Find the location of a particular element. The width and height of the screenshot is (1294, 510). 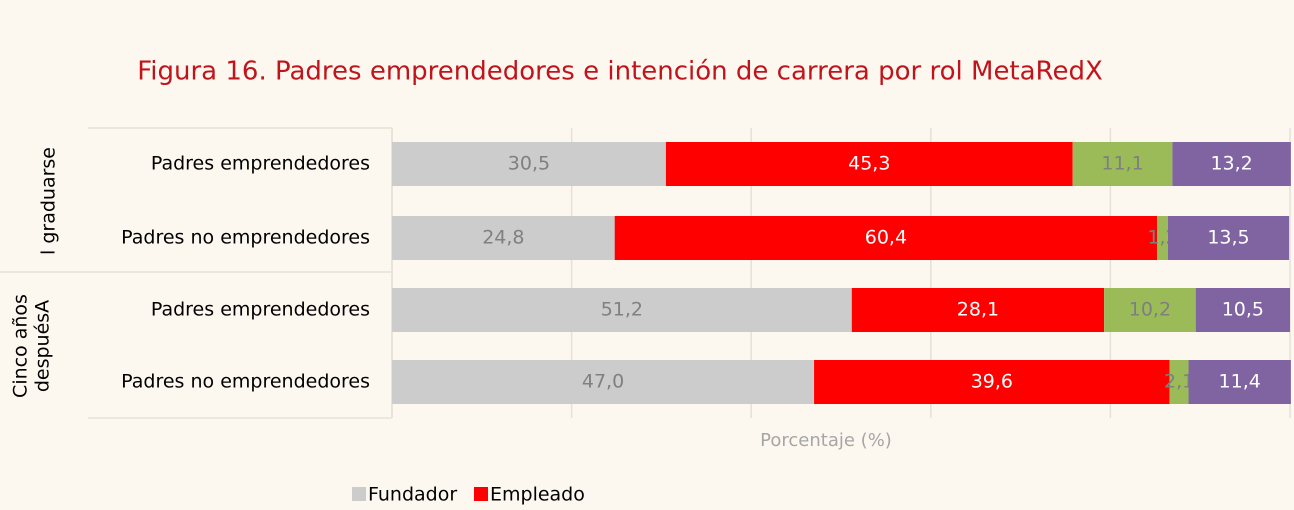

data-label: 28,1 is located at coordinates (978, 310).